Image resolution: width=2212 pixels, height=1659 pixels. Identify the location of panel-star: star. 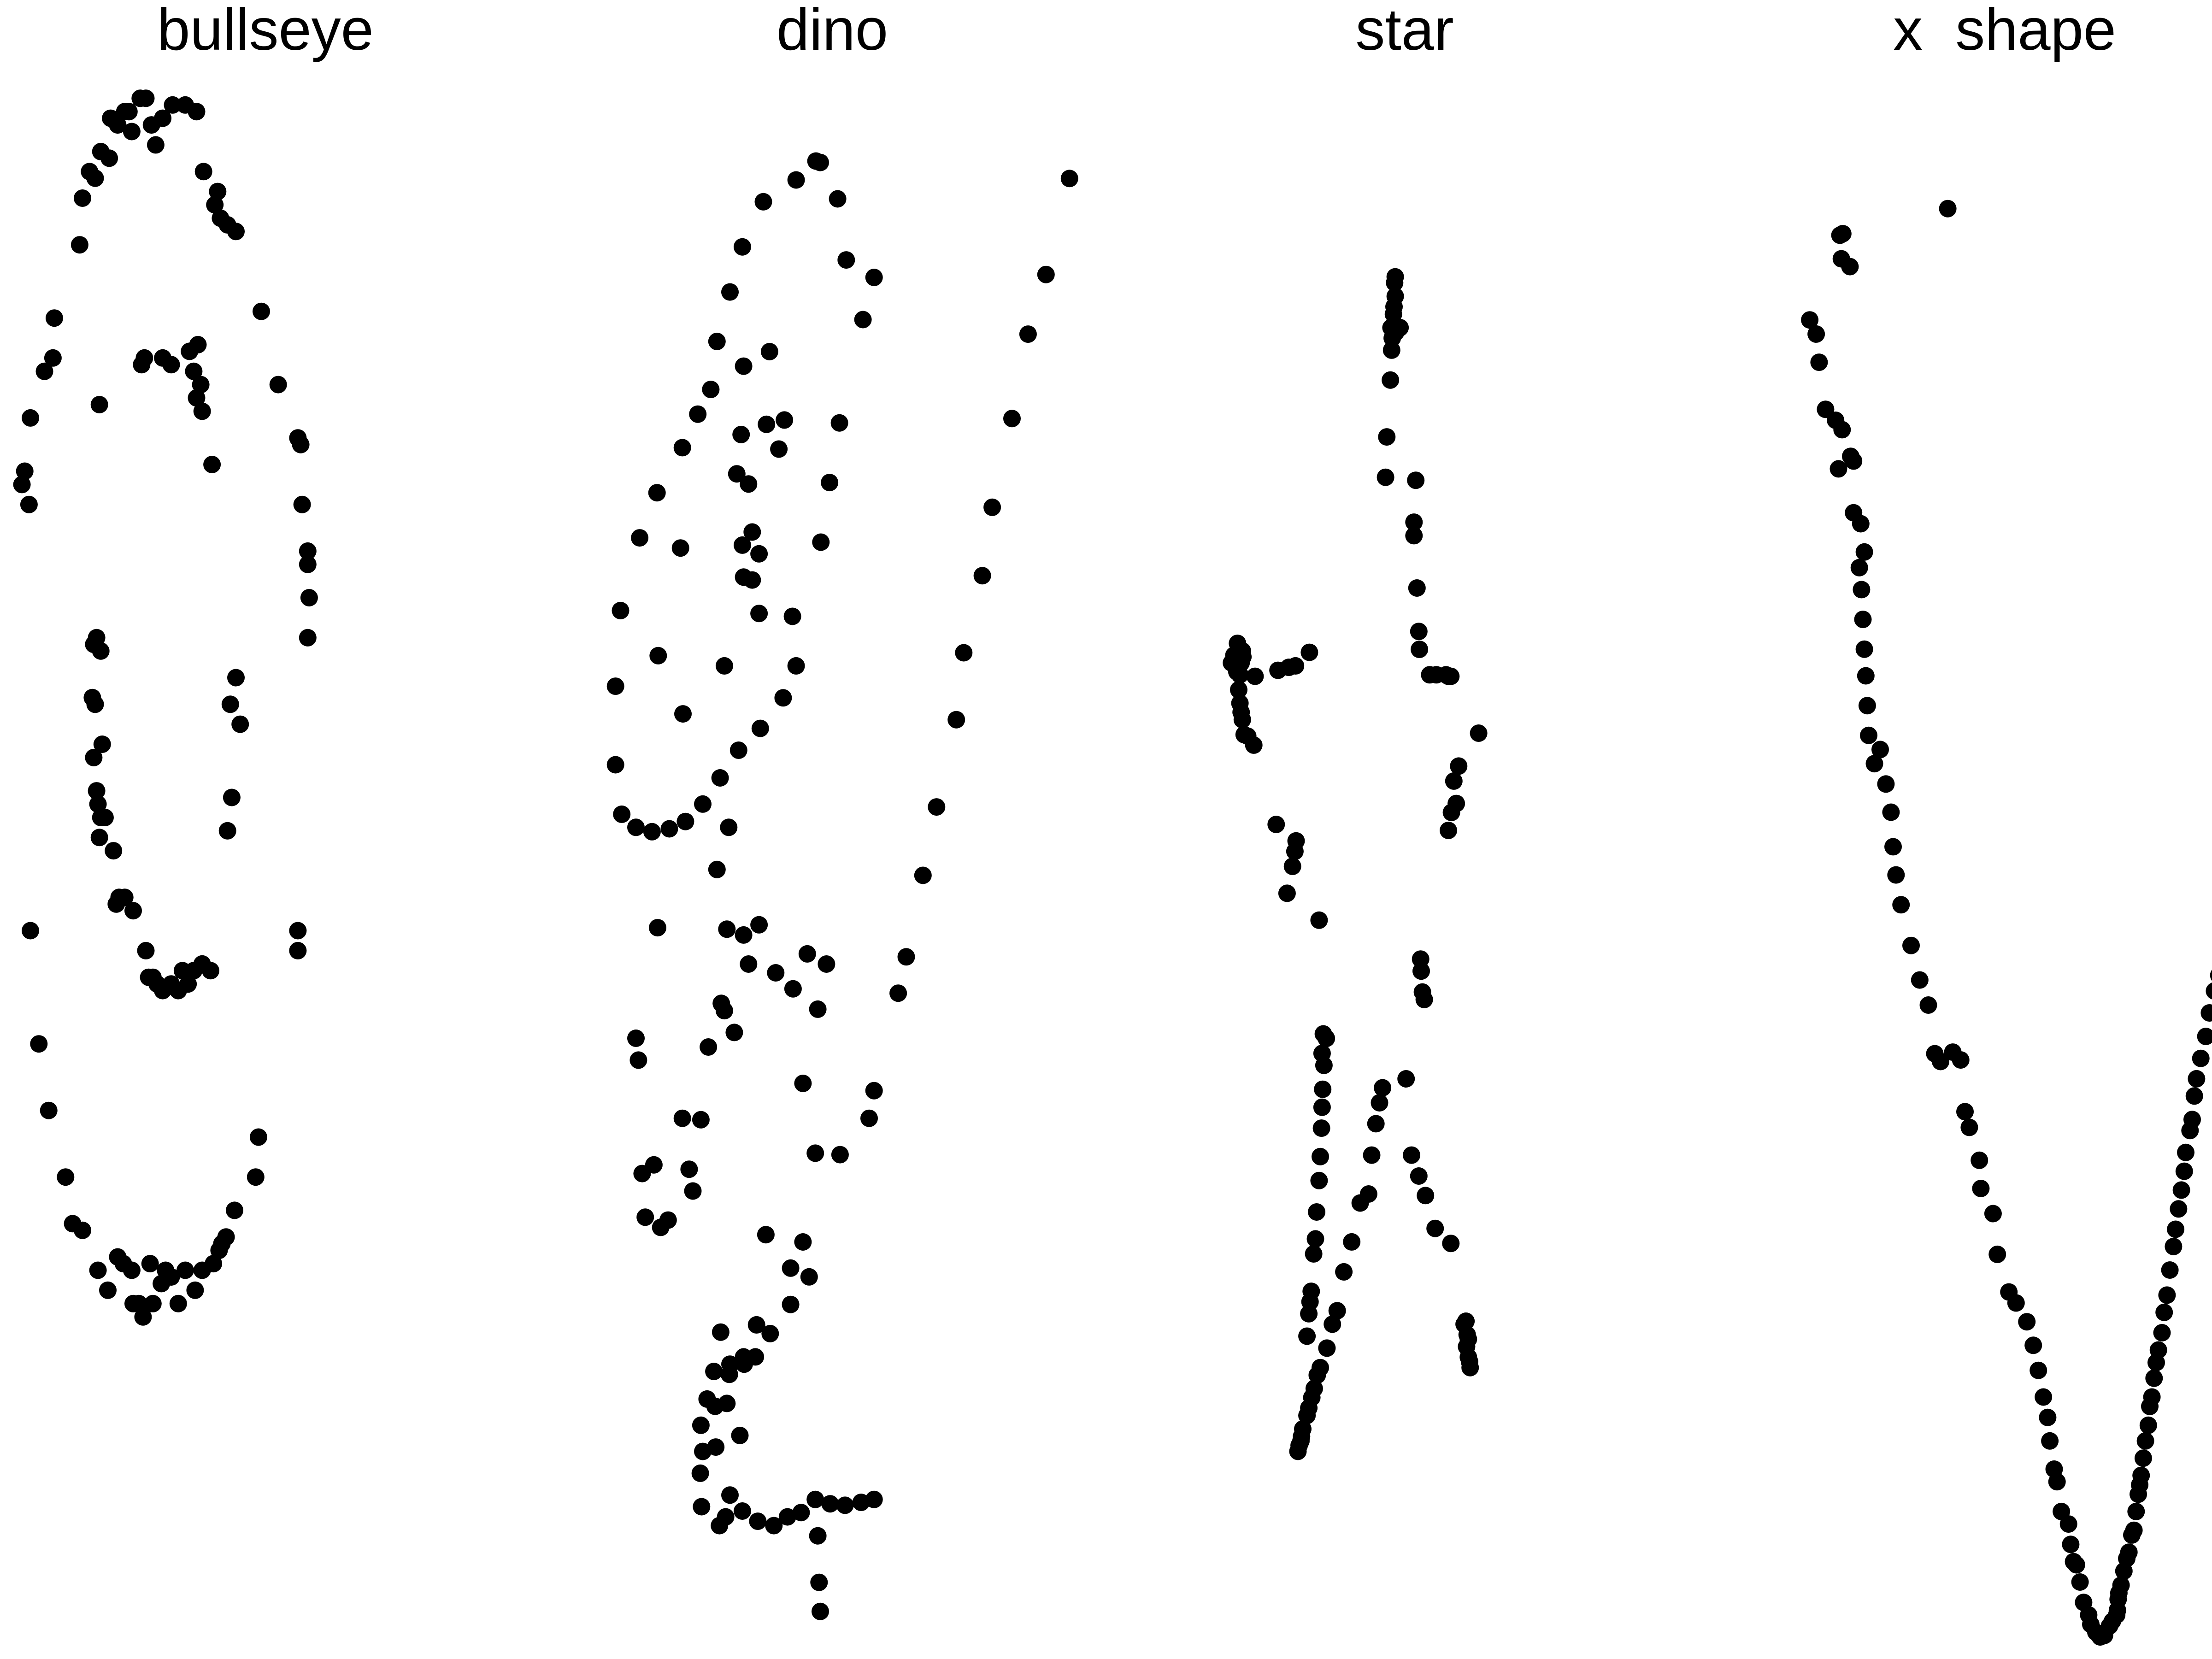
(1355, 730).